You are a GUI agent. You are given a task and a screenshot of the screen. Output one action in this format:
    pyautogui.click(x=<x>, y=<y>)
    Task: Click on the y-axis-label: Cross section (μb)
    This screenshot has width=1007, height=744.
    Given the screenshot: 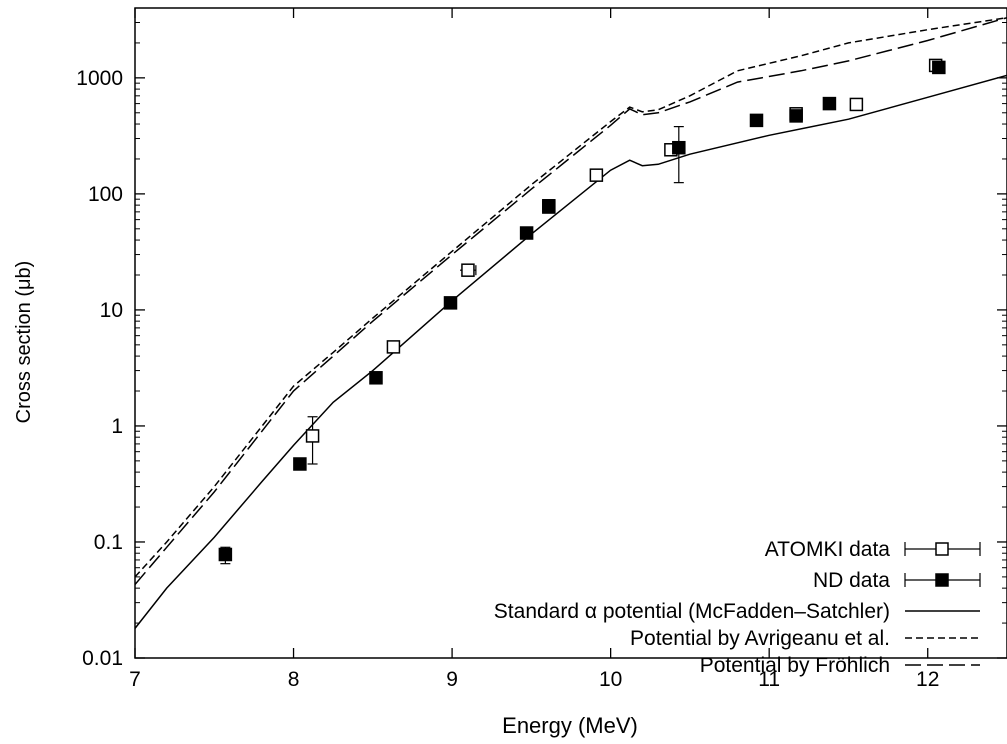 What is the action you would take?
    pyautogui.click(x=24, y=342)
    